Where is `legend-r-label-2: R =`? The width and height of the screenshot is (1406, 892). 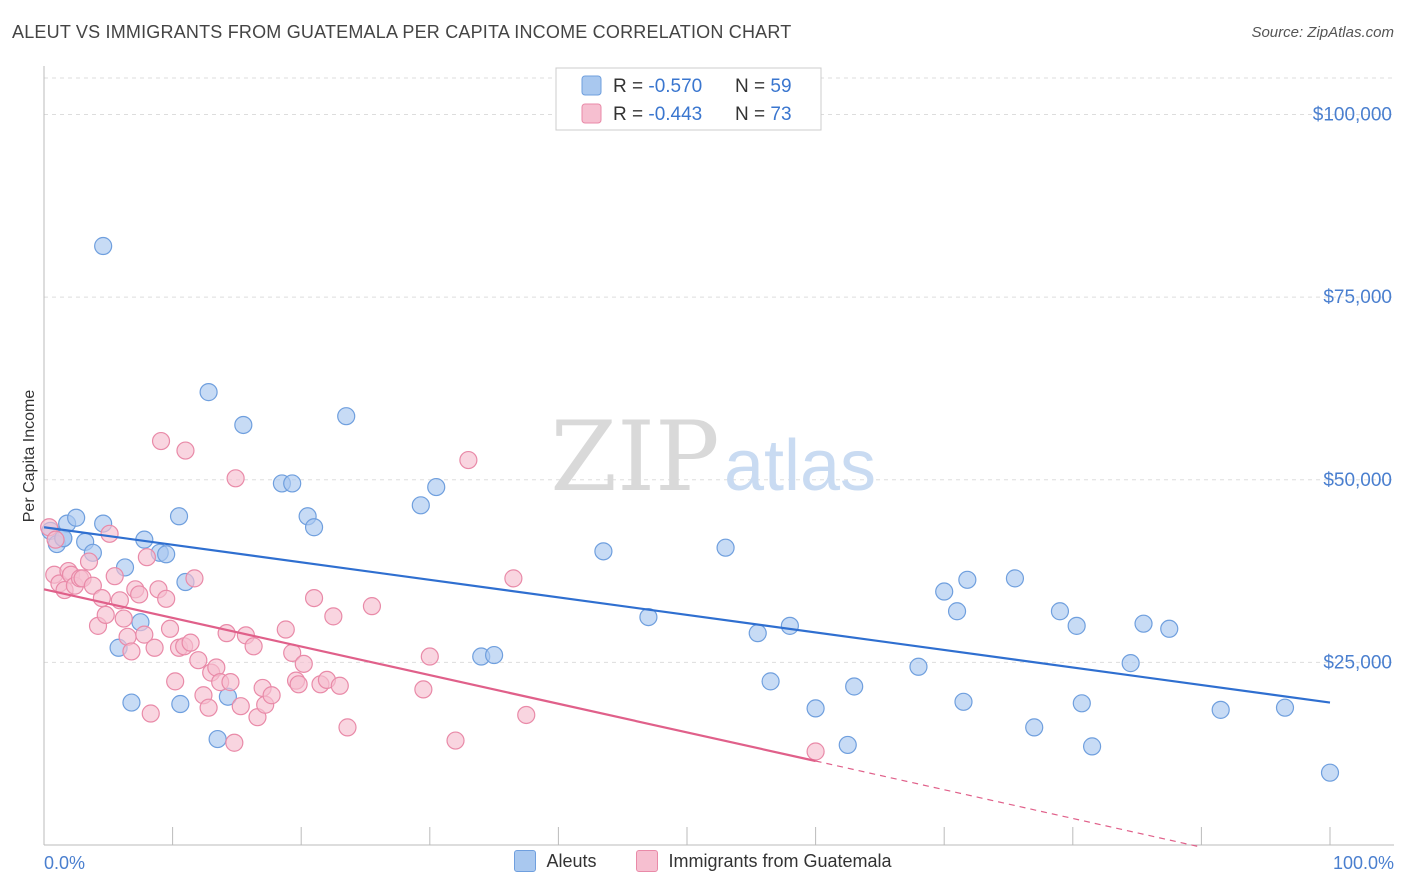
legend-r-label-2: R = is located at coordinates (630, 114).